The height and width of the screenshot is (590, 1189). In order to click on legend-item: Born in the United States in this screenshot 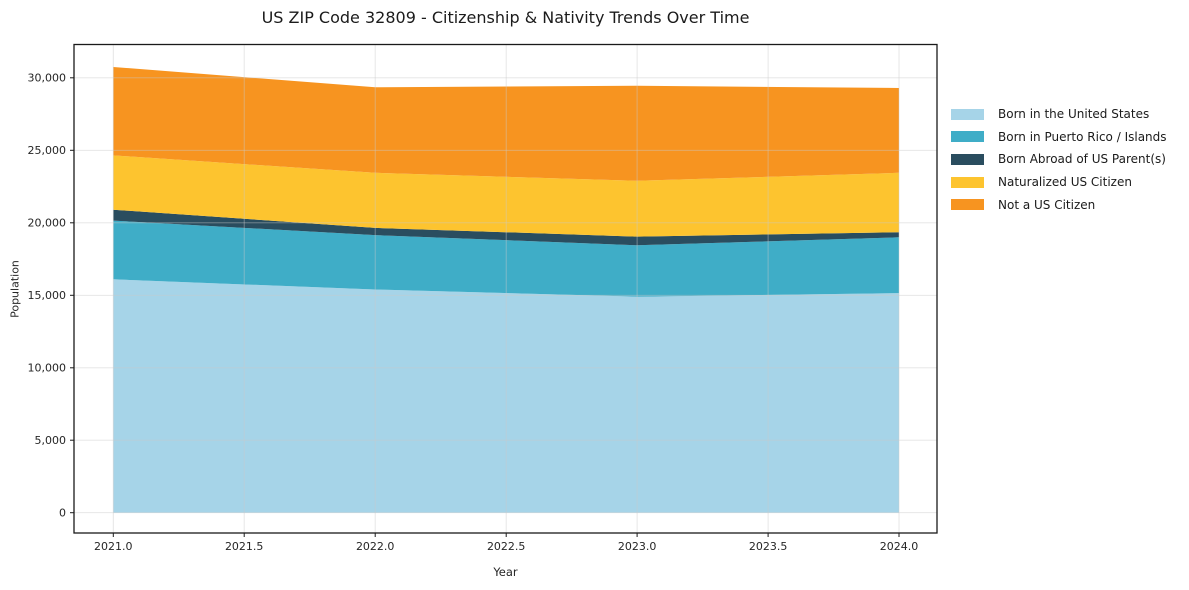, I will do `click(1059, 114)`.